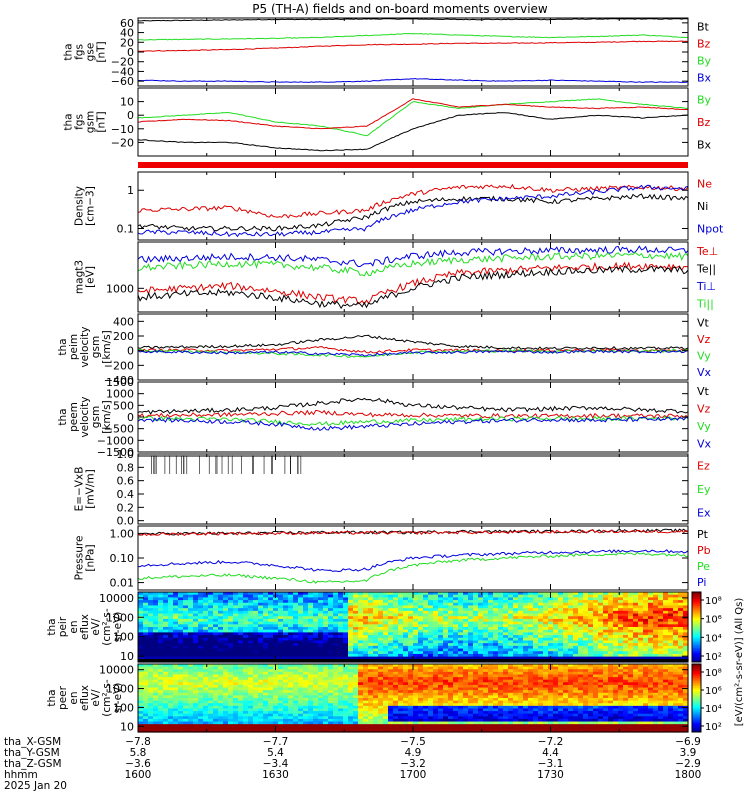 The image size is (750, 800). What do you see at coordinates (122, 558) in the screenshot?
I see `y-tick-label: 0.10` at bounding box center [122, 558].